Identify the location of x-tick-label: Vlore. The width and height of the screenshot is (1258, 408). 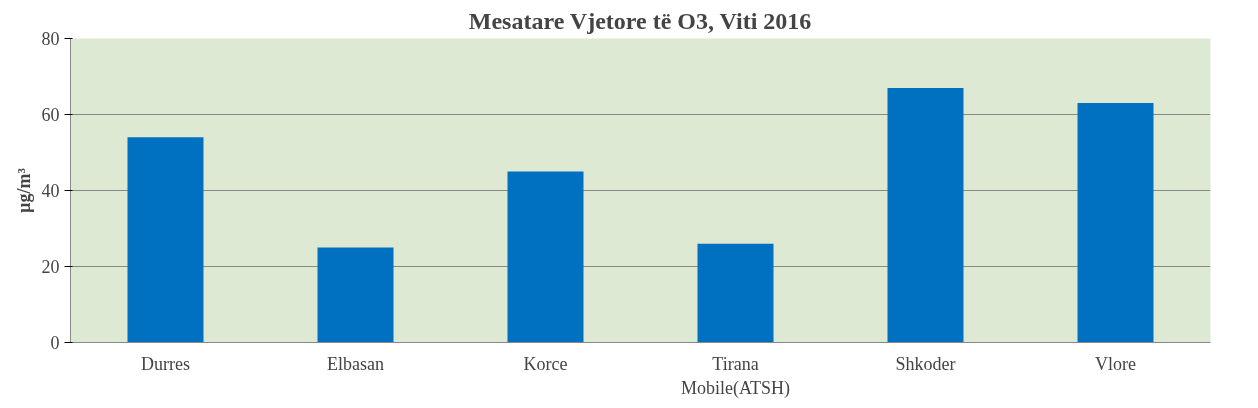
(1115, 363).